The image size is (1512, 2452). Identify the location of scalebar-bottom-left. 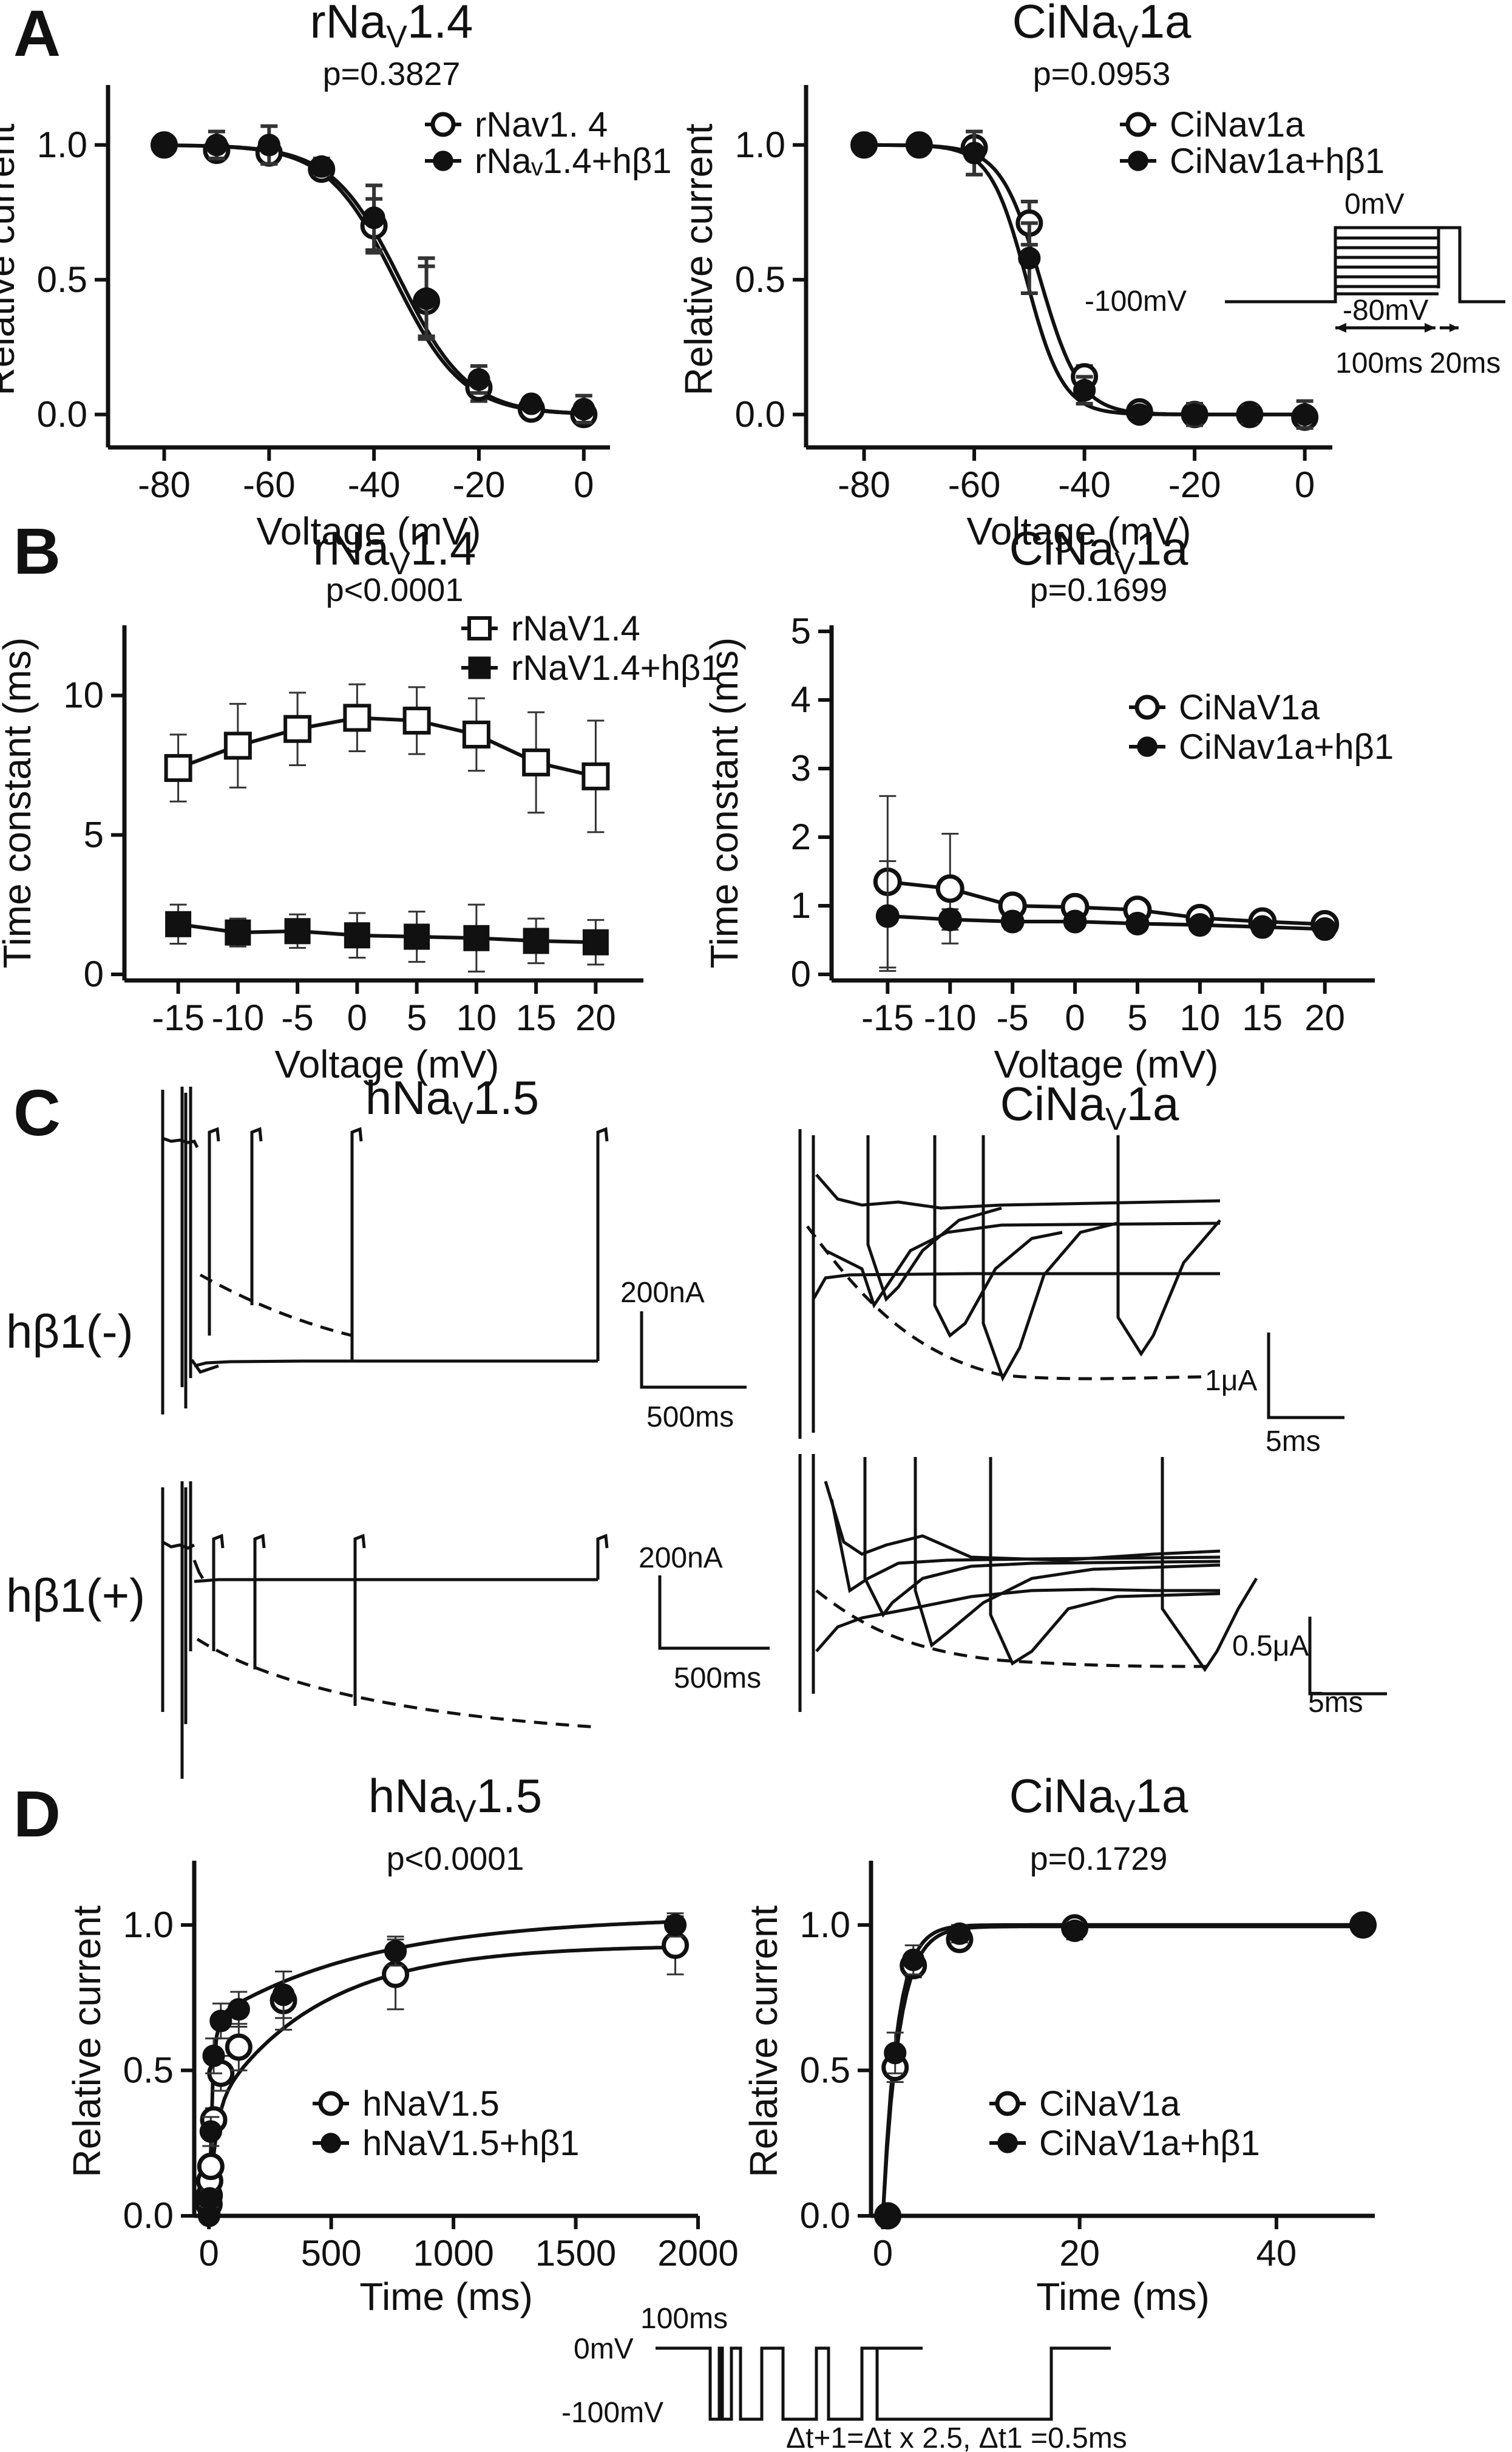
(714, 1612).